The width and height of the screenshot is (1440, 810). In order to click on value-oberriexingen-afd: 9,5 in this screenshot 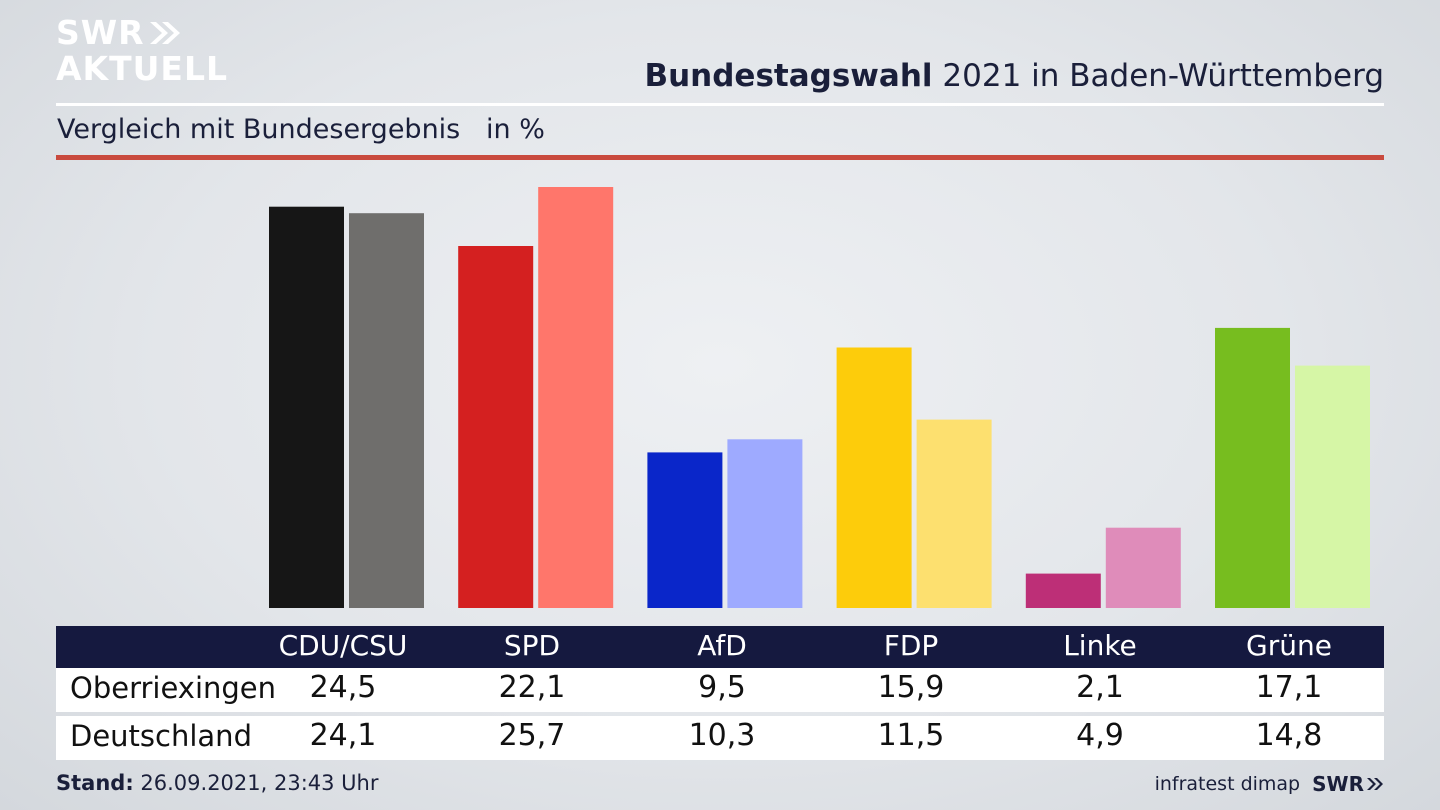, I will do `click(722, 687)`.